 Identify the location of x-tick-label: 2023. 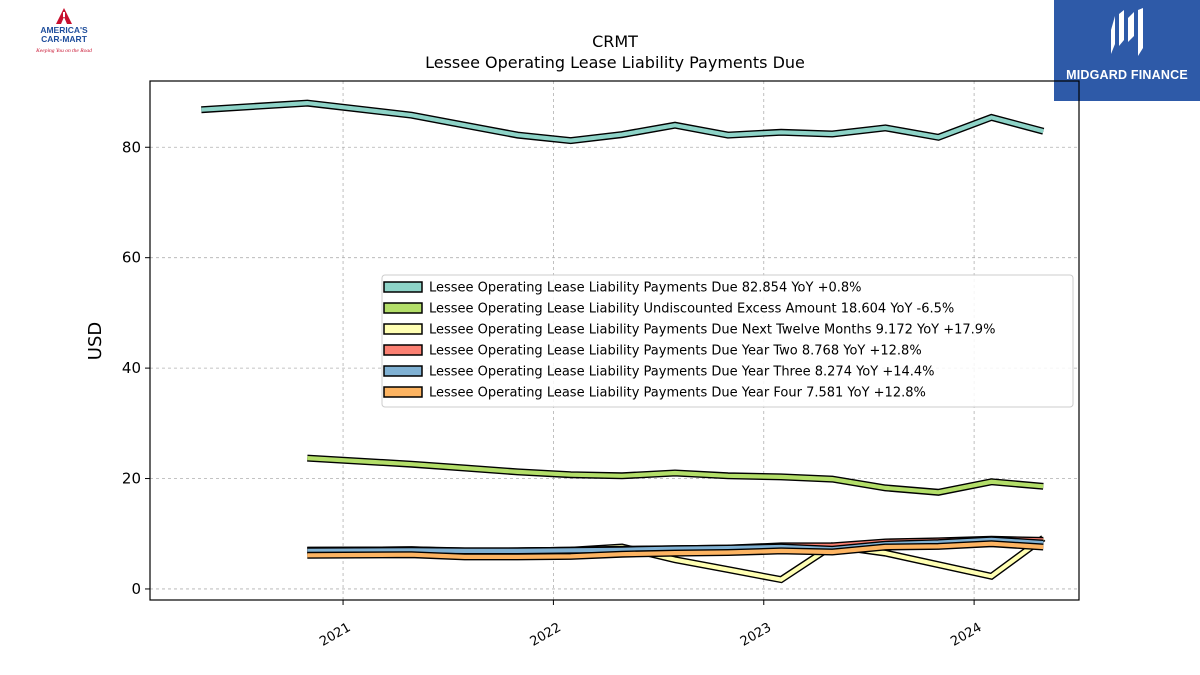
(756, 635).